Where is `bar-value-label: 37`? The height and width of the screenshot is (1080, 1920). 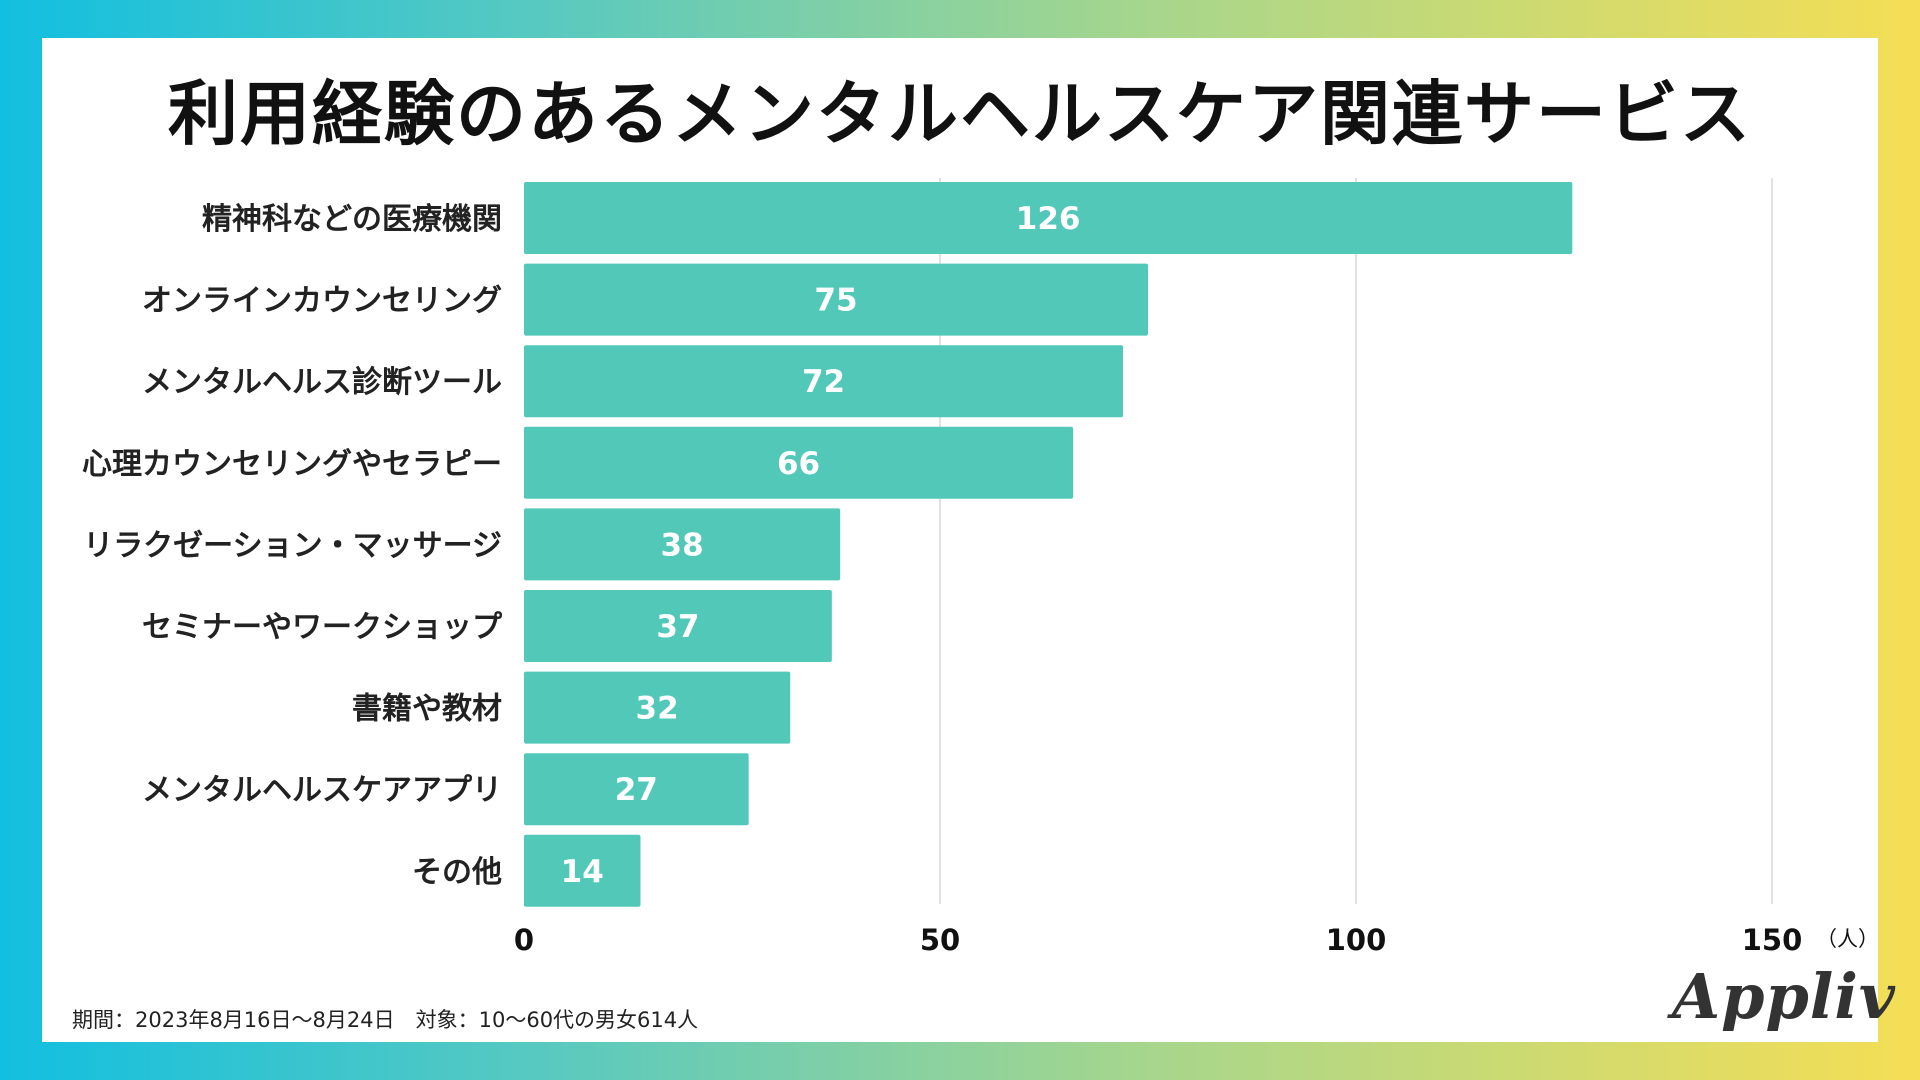 bar-value-label: 37 is located at coordinates (677, 627).